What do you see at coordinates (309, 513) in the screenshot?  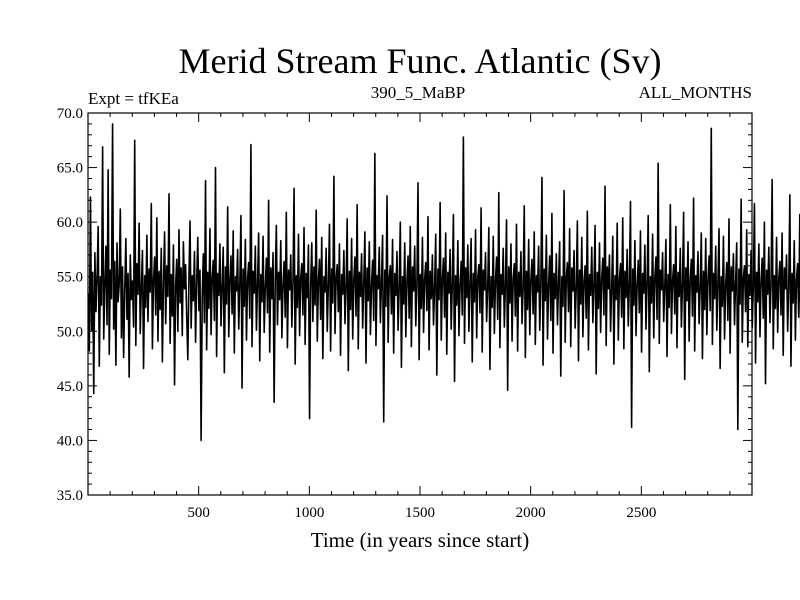 I see `x-tick-label: 1000` at bounding box center [309, 513].